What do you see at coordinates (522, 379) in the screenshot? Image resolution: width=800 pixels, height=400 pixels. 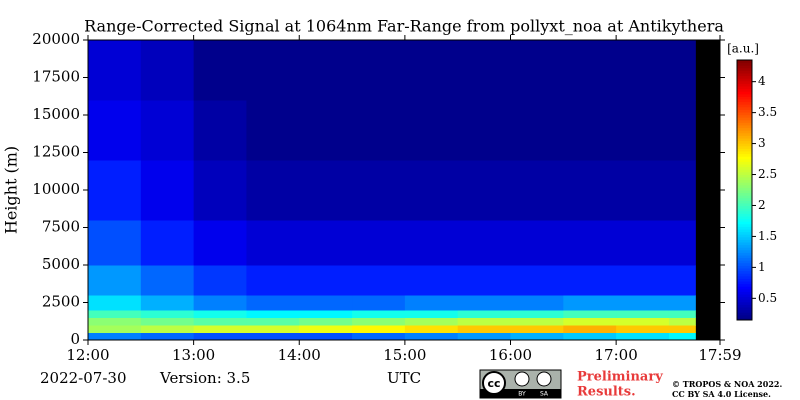 I see `badge-by-circle` at bounding box center [522, 379].